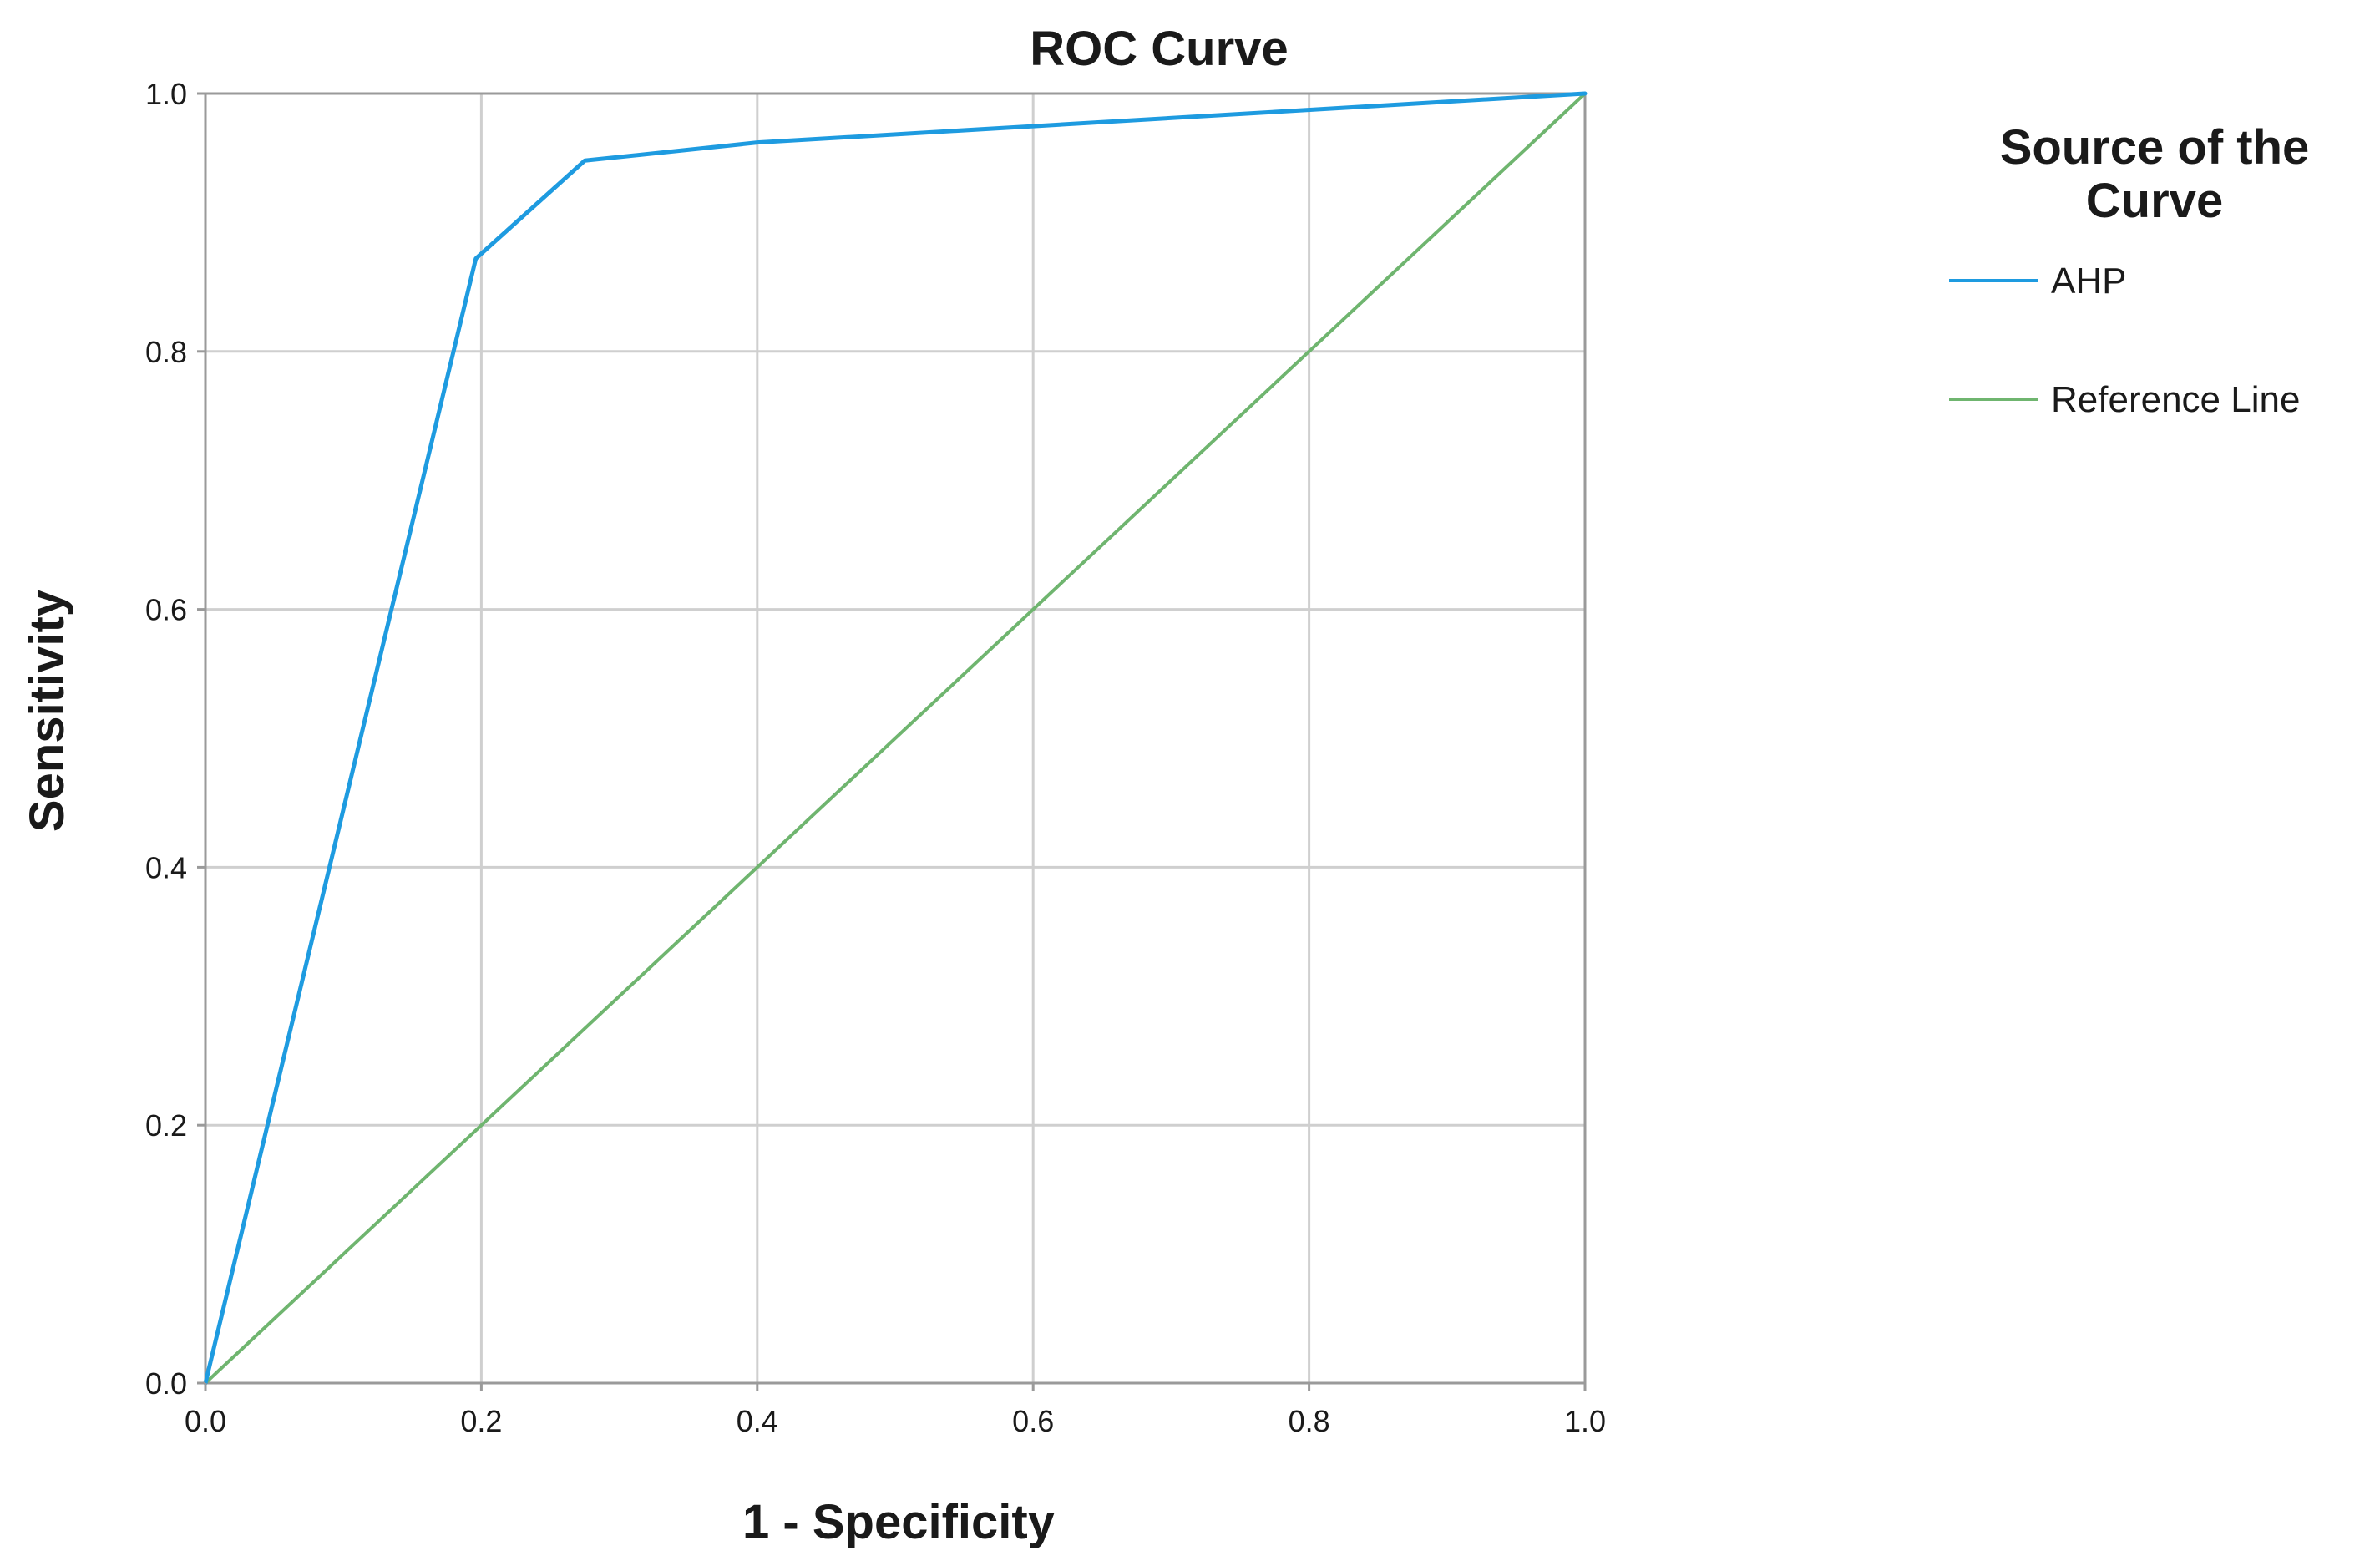  I want to click on x-tick-label: 0.8, so click(1309, 1421).